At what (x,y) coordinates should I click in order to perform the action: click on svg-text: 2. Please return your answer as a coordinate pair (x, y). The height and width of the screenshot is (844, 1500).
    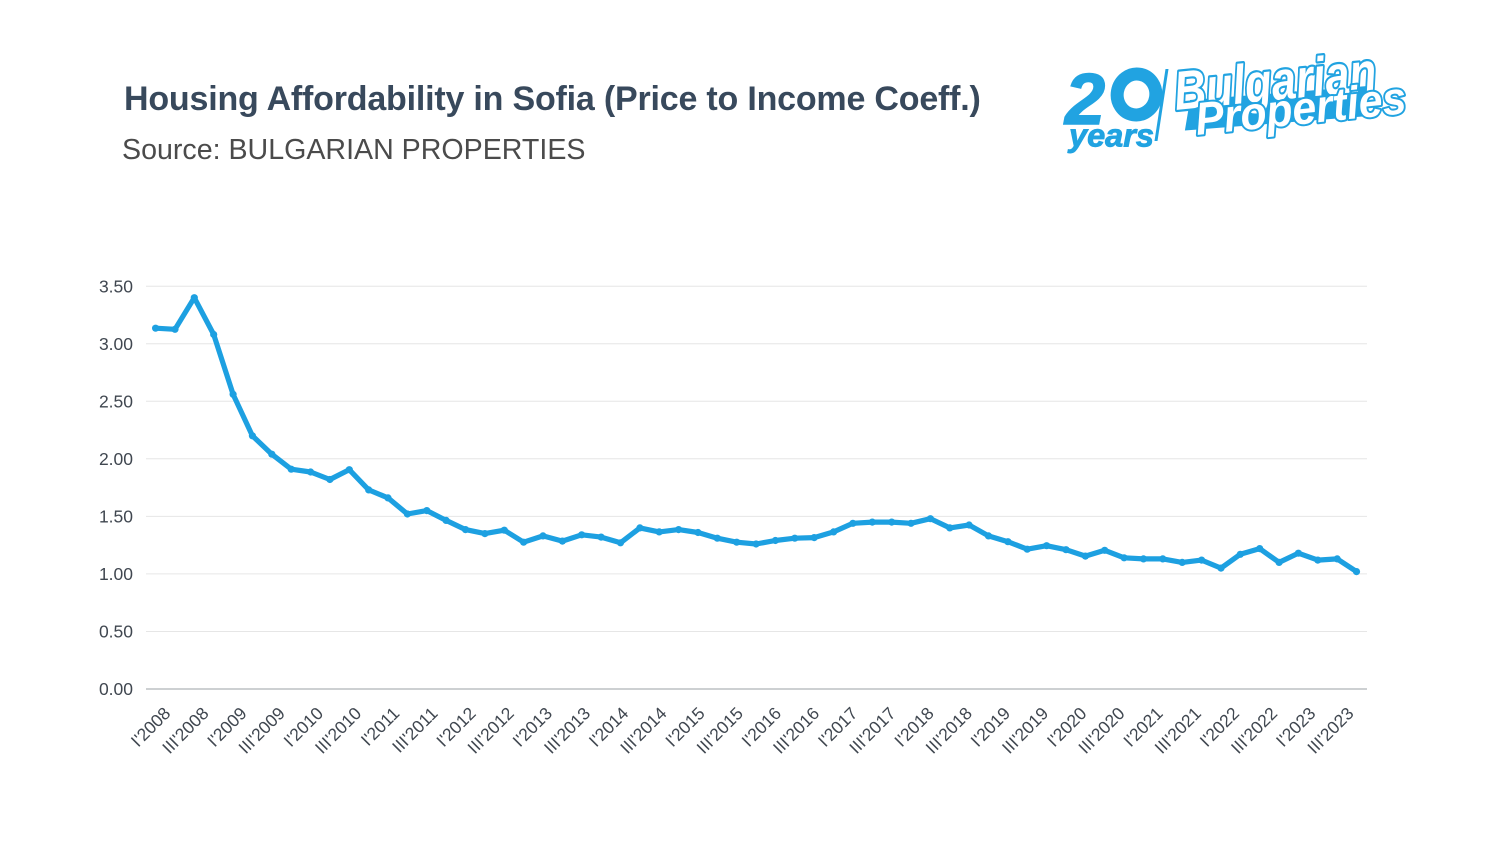
    Looking at the image, I should click on (1084, 100).